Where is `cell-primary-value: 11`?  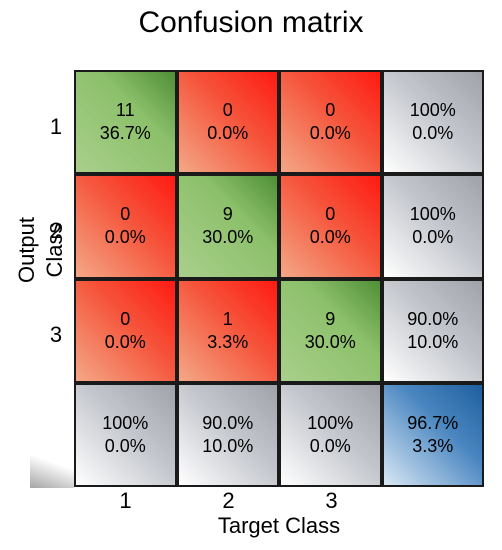 cell-primary-value: 11 is located at coordinates (125, 110).